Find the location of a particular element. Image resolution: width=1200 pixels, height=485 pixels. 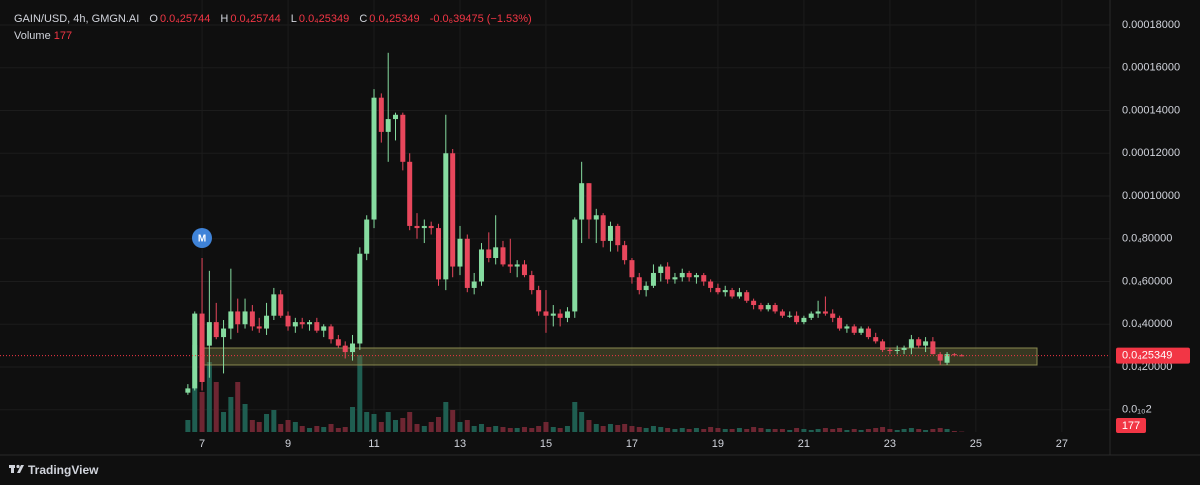

x-tick-label: 9 is located at coordinates (288, 444).